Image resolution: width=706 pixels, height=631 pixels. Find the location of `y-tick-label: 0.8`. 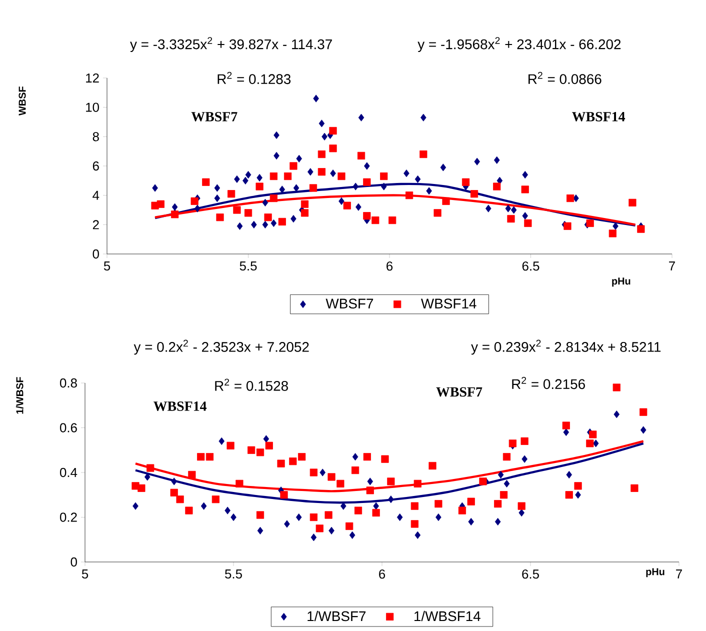

y-tick-label: 0.8 is located at coordinates (68, 383).